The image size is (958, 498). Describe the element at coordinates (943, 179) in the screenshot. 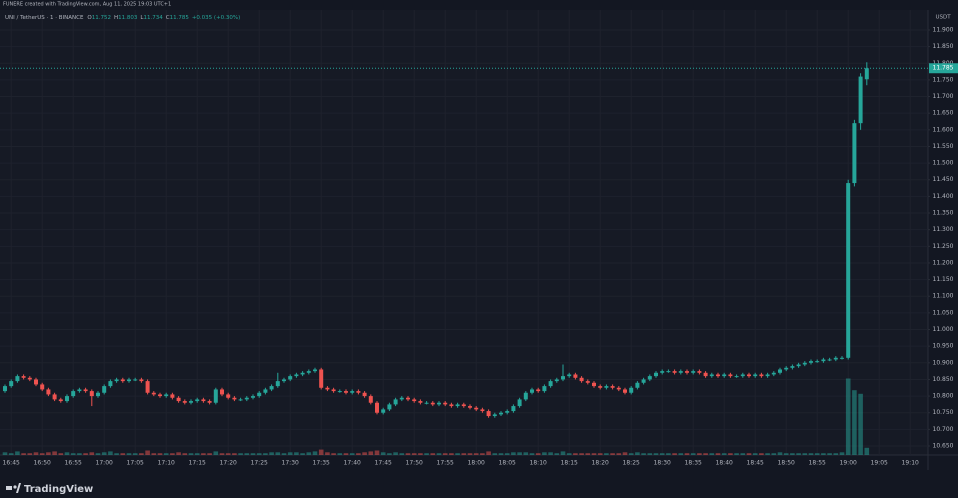

I see `y-tick-label: 11.450` at that location.